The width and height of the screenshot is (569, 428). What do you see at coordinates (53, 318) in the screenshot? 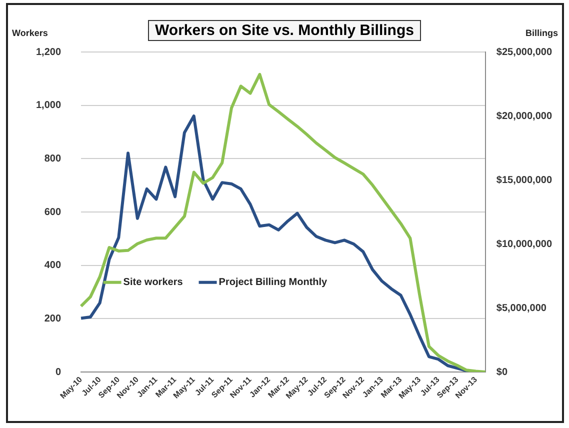
I see `y-tick-label: 200` at bounding box center [53, 318].